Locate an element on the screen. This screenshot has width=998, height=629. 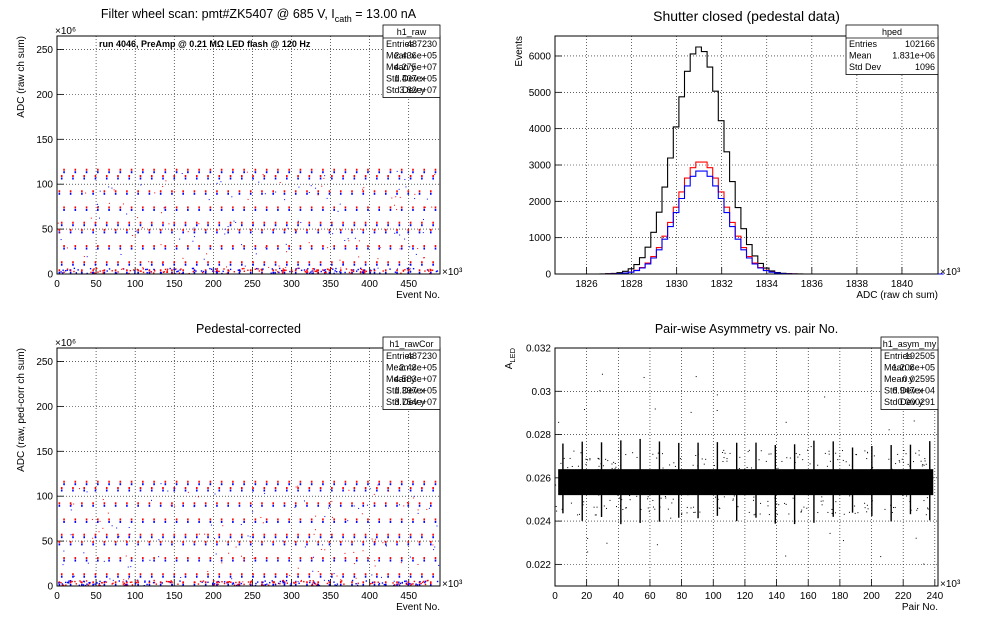
stats-row-label: Mean is located at coordinates (860, 56).